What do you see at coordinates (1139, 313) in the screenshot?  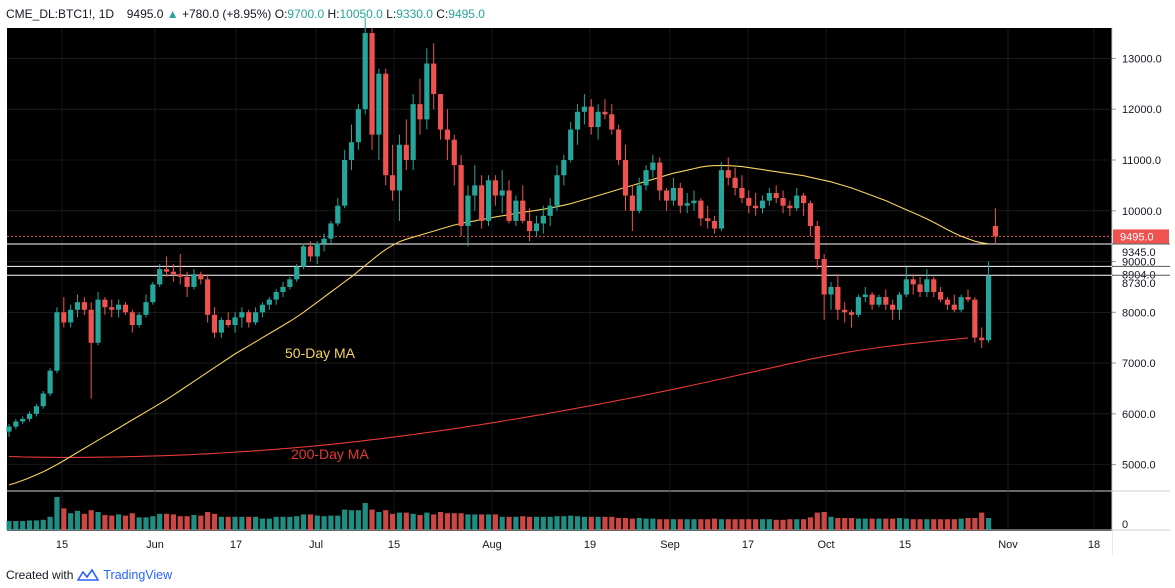 I see `price-tick-label: 8000.0` at bounding box center [1139, 313].